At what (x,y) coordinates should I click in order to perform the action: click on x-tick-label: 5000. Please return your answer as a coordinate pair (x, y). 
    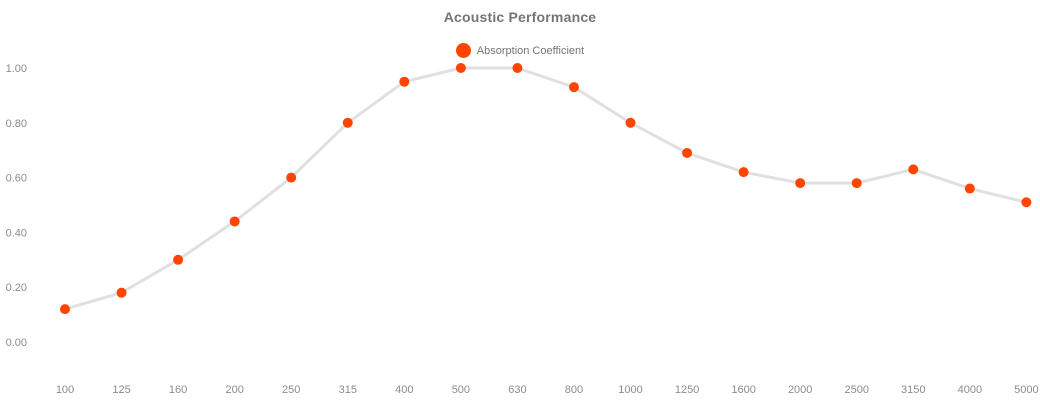
    Looking at the image, I should click on (1026, 390).